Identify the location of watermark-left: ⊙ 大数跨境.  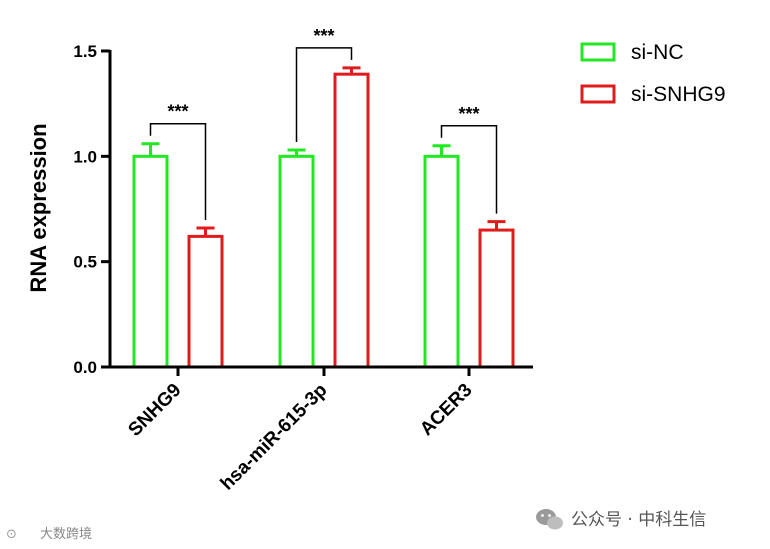
(49, 534).